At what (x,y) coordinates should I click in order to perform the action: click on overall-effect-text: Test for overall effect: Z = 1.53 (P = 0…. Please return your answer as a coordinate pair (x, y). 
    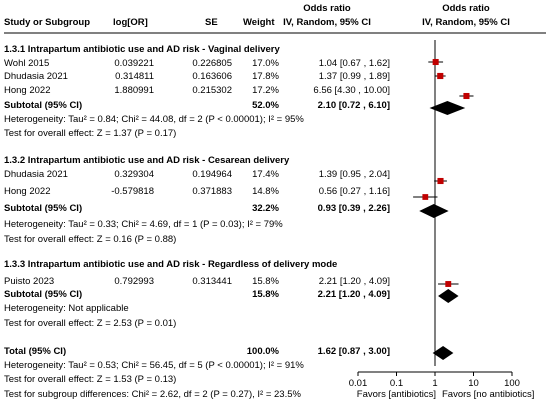
    Looking at the image, I should click on (90, 379).